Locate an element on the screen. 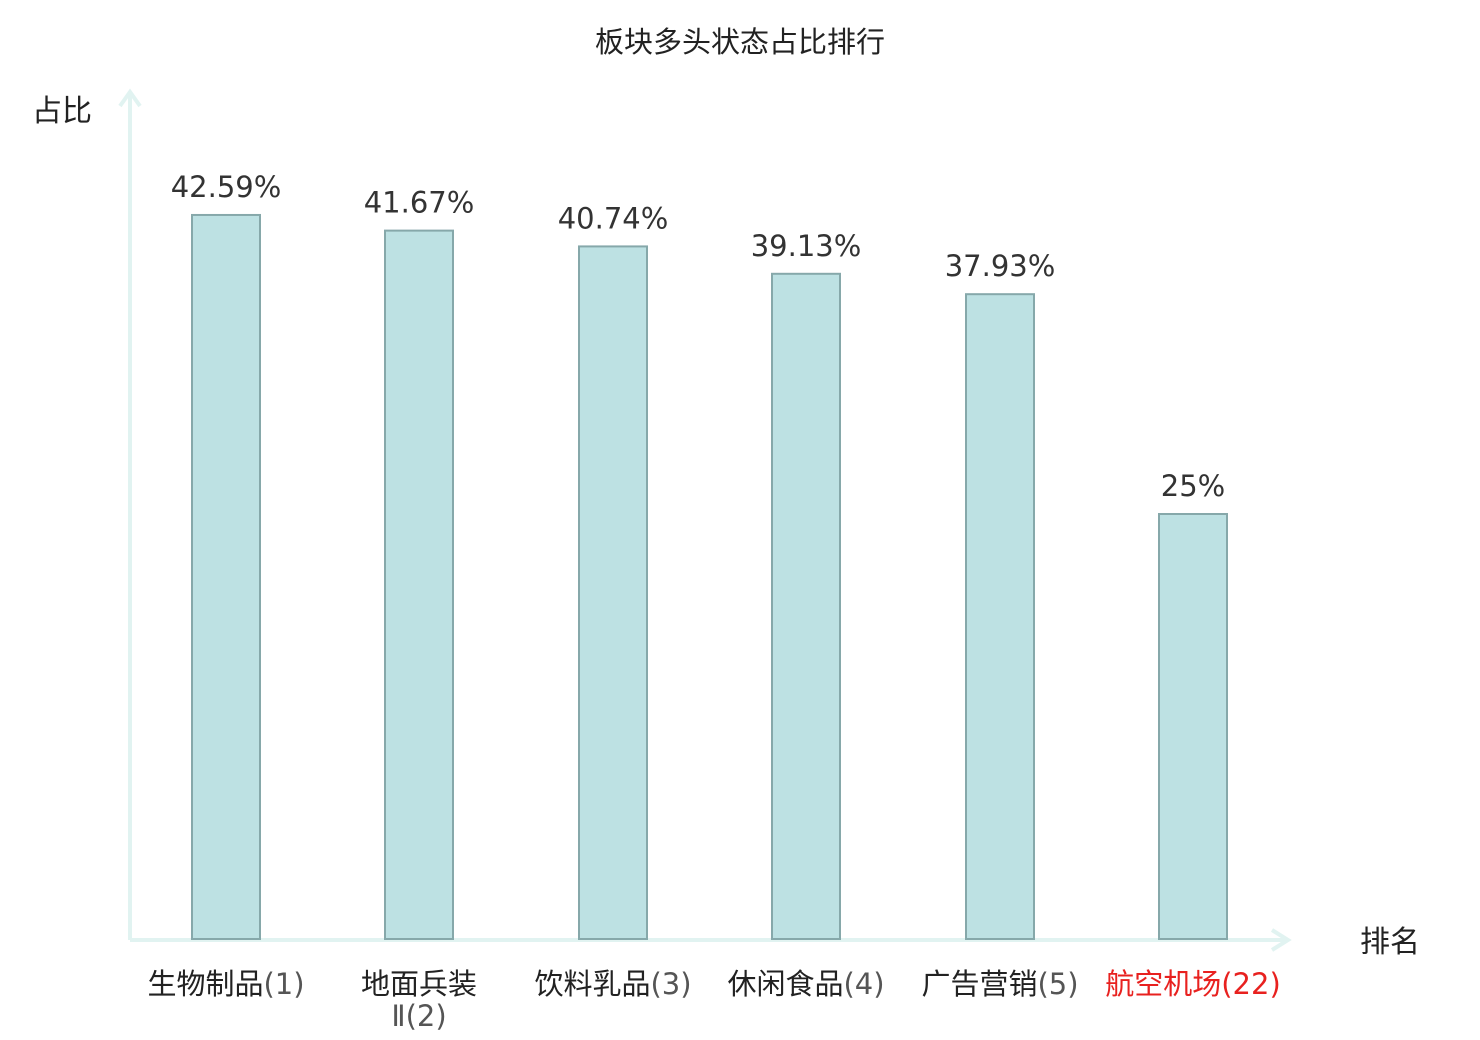 The image size is (1480, 1040). value-label: 39.13% is located at coordinates (806, 246).